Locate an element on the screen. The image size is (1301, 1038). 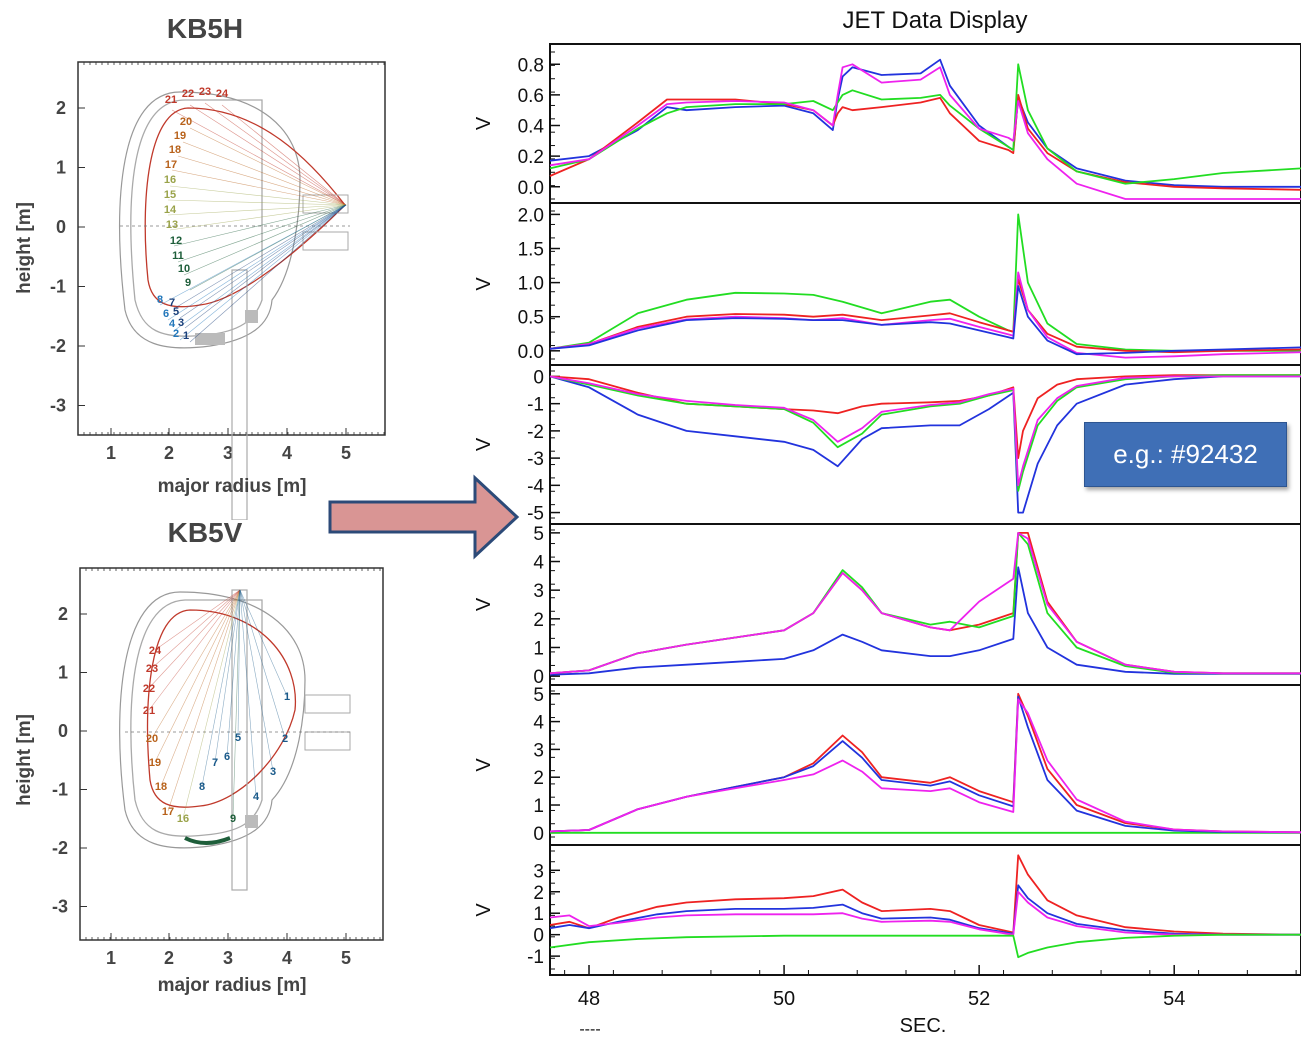
kb5v-title: KB5V is located at coordinates (205, 532).